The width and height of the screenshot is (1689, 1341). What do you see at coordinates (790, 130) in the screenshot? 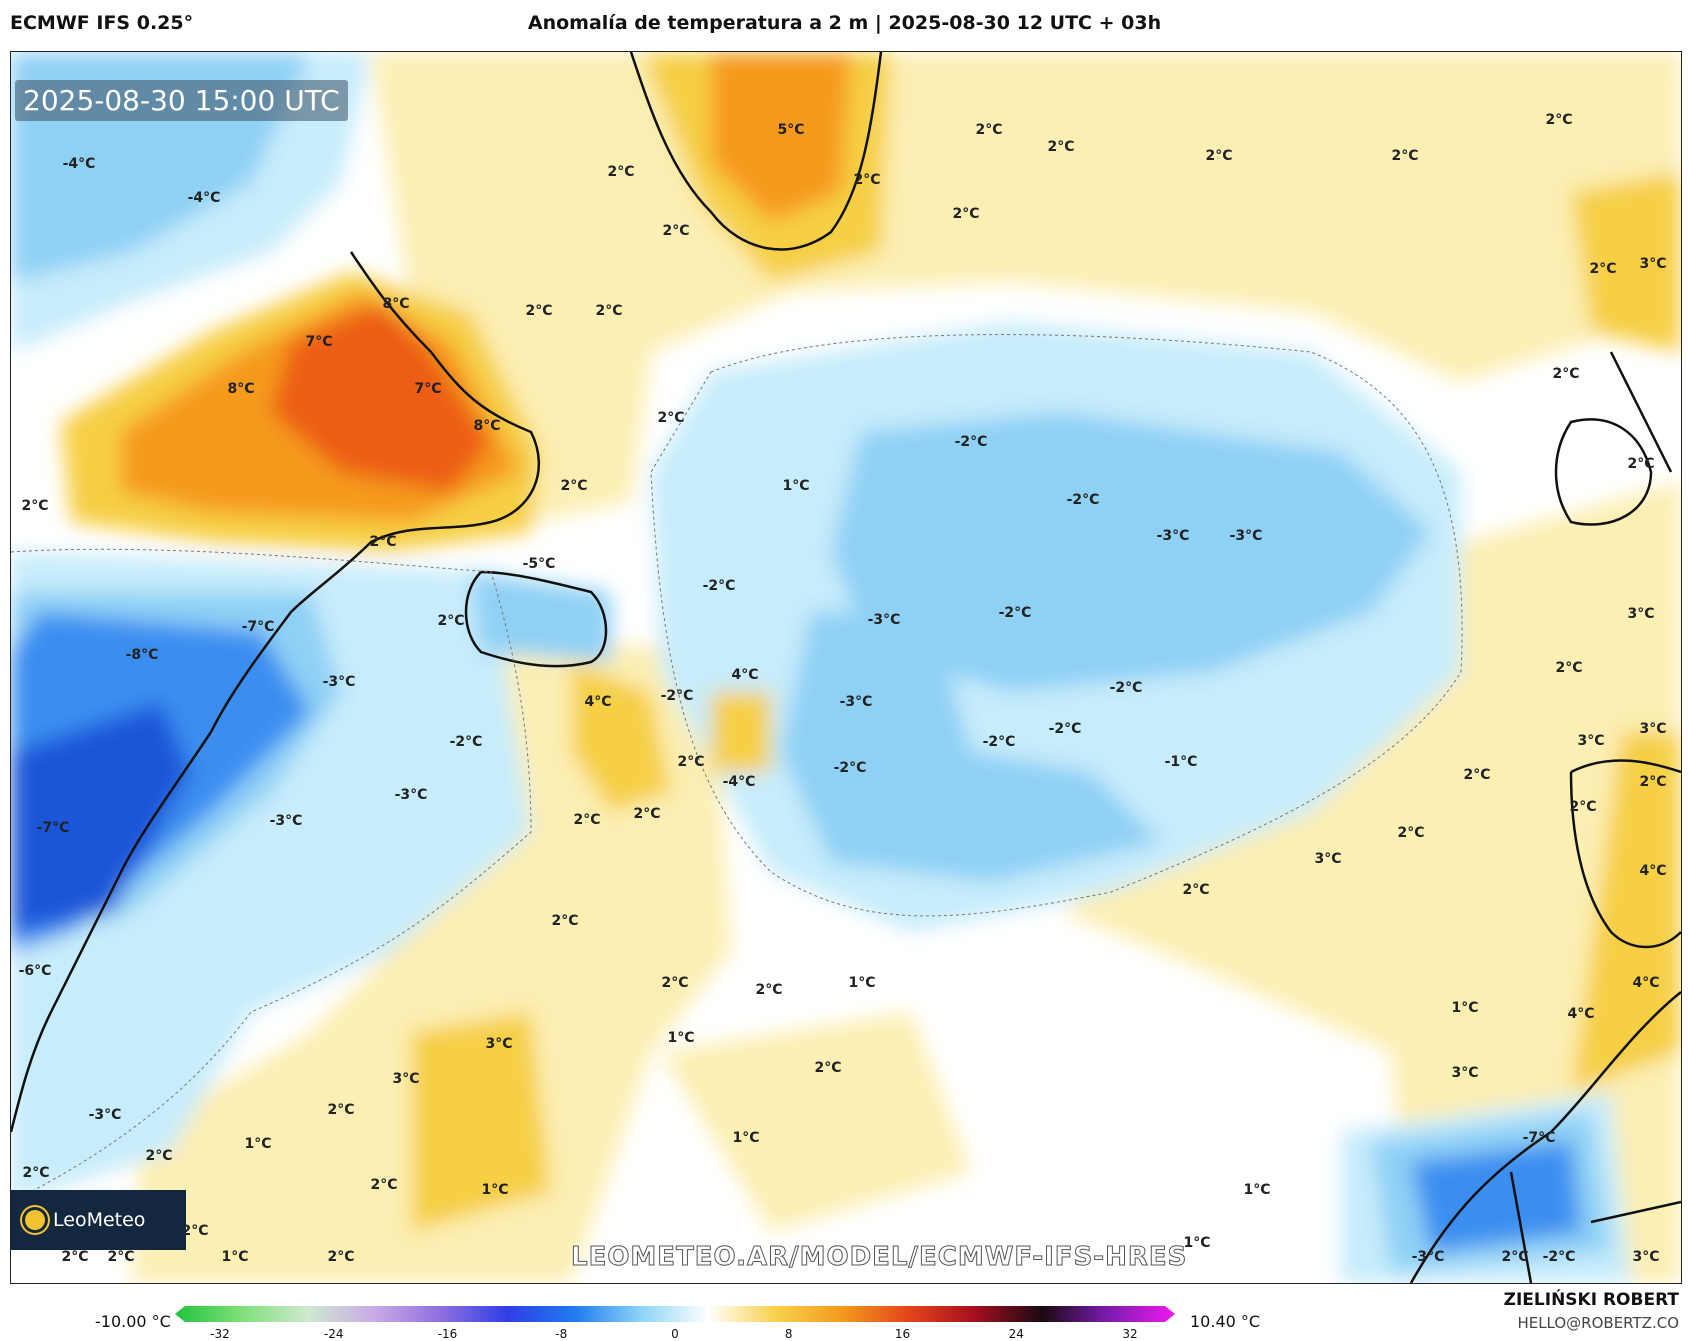
I see `isotherm-label: 5°C` at bounding box center [790, 130].